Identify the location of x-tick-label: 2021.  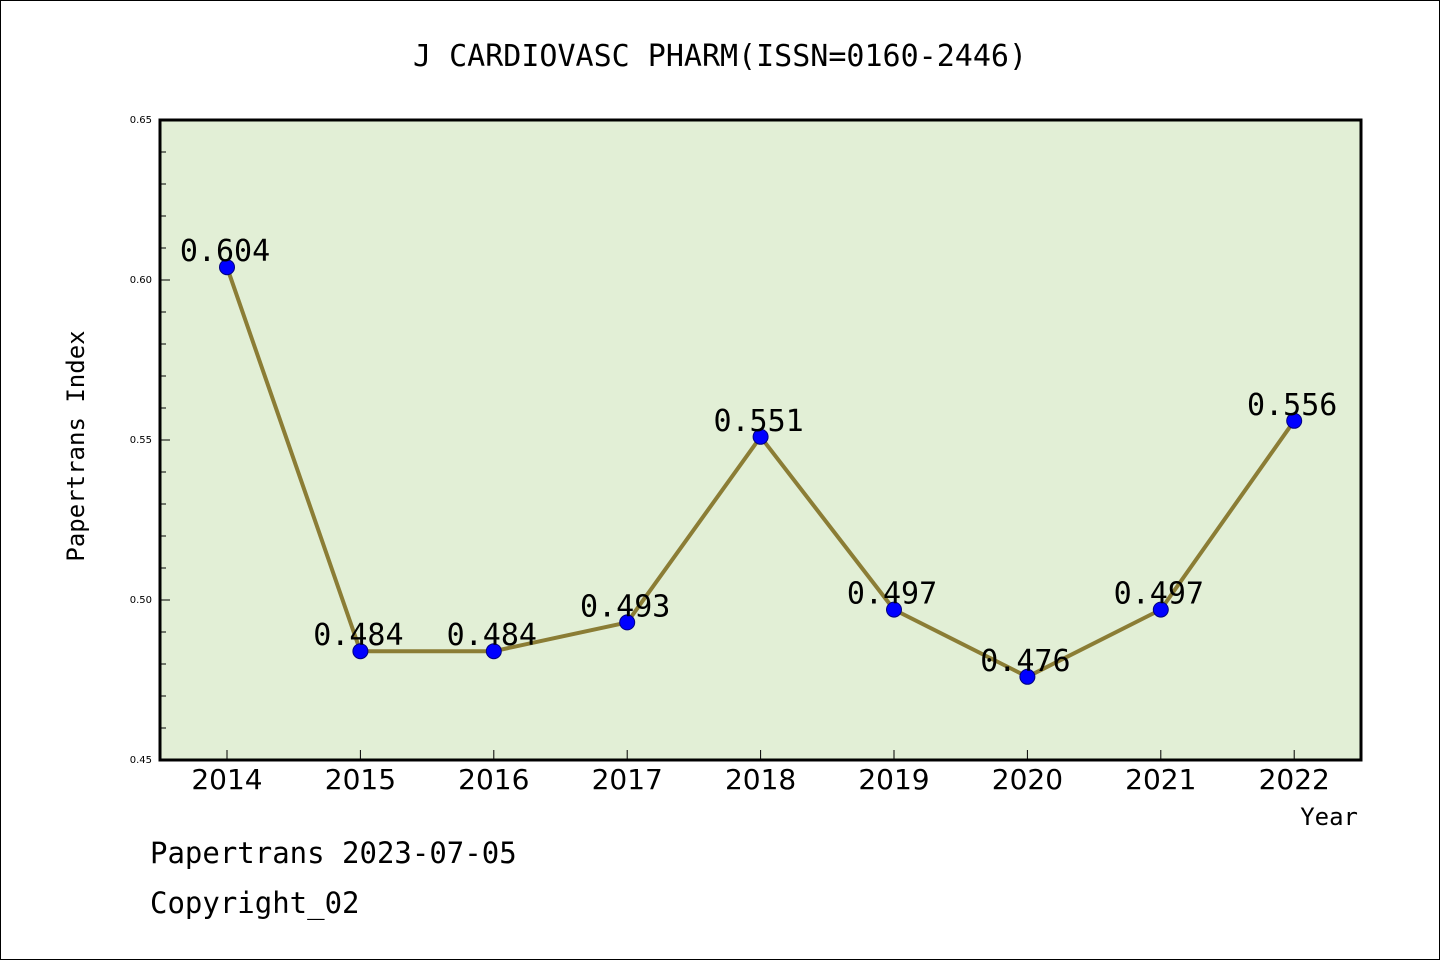
(1160, 779).